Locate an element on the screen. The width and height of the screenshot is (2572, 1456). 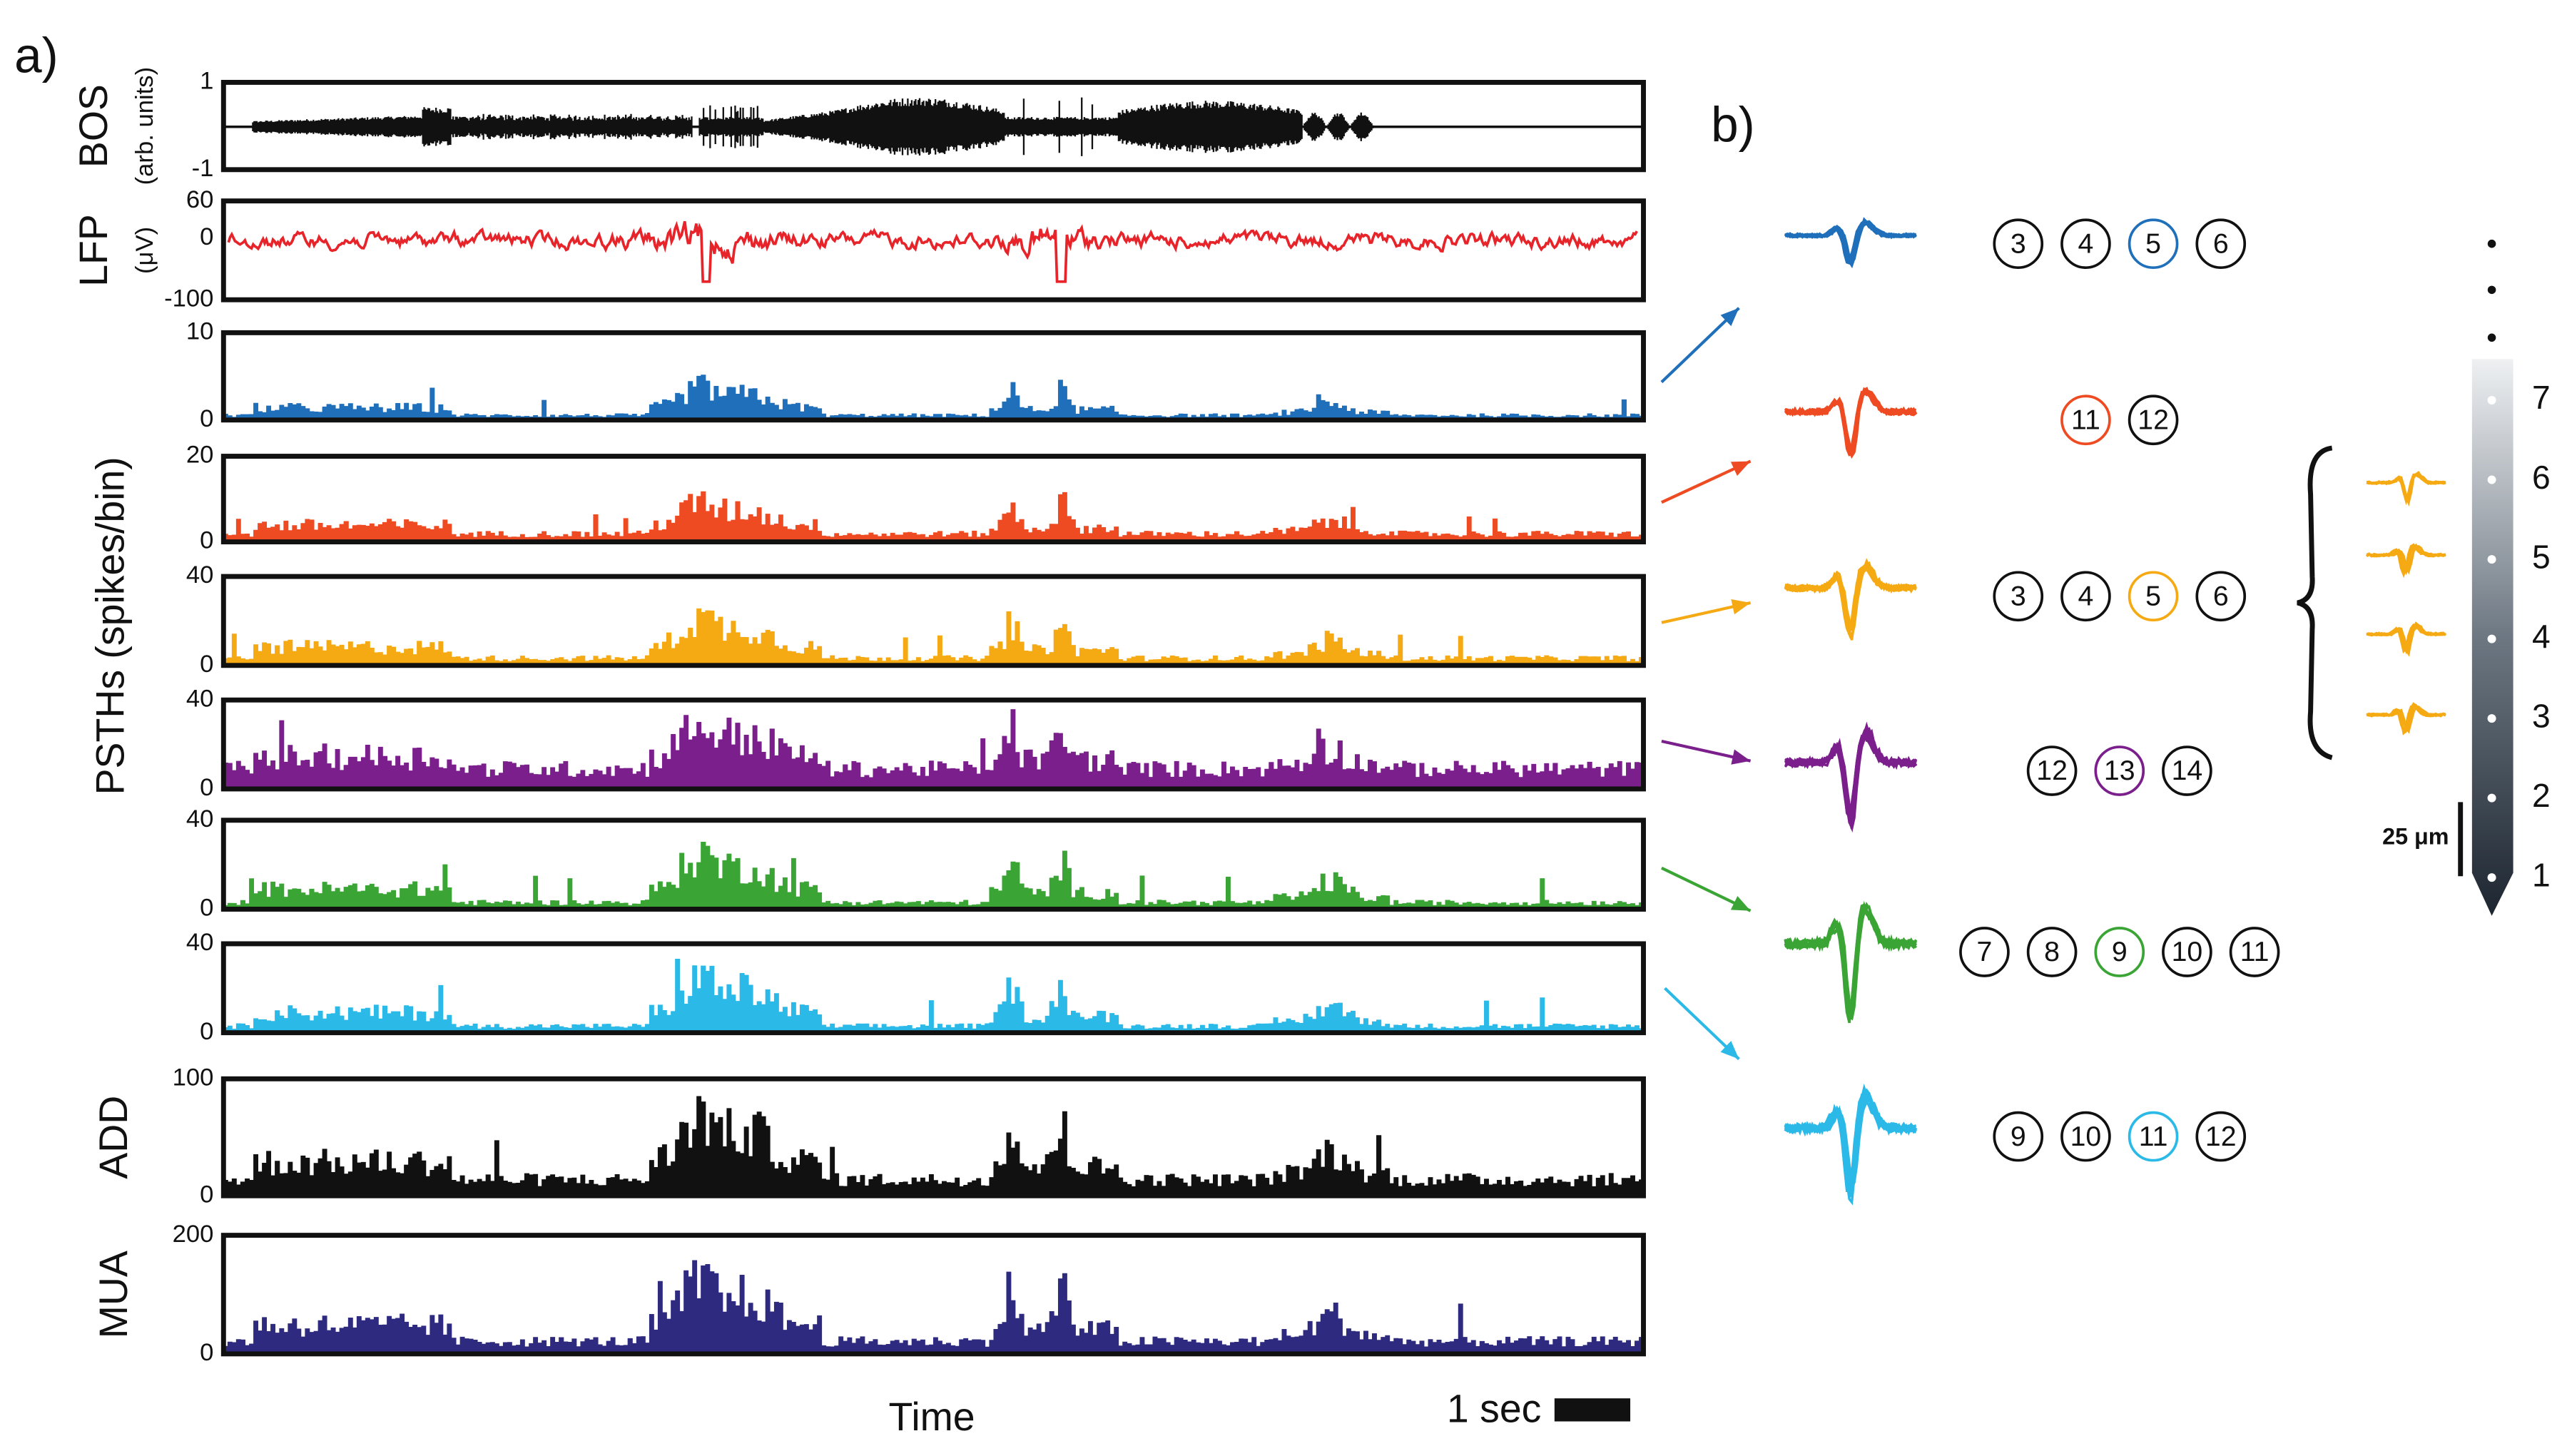
y-tick-label: 1 is located at coordinates (206, 81).